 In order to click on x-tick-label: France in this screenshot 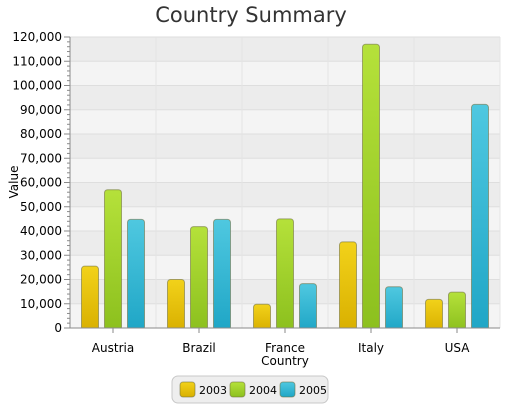, I will do `click(285, 348)`.